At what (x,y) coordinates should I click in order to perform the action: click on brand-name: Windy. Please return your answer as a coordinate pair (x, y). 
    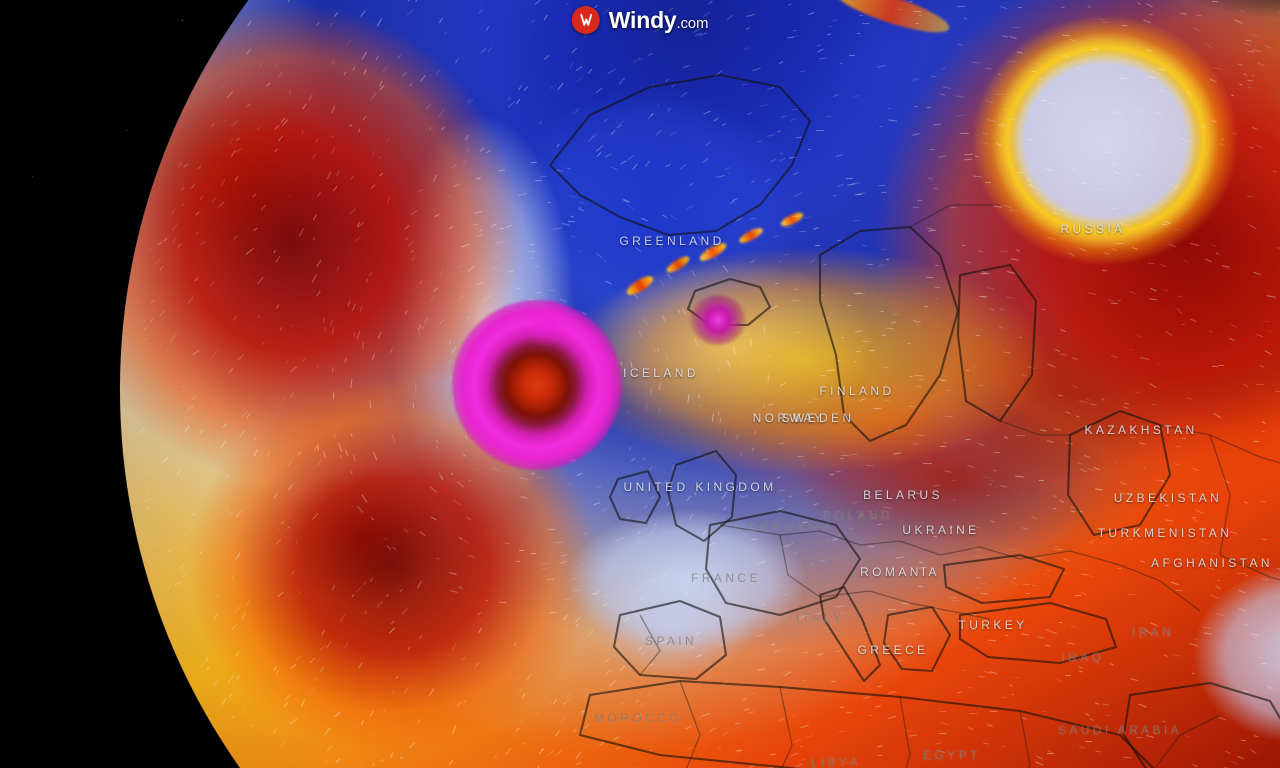
    Looking at the image, I should click on (642, 19).